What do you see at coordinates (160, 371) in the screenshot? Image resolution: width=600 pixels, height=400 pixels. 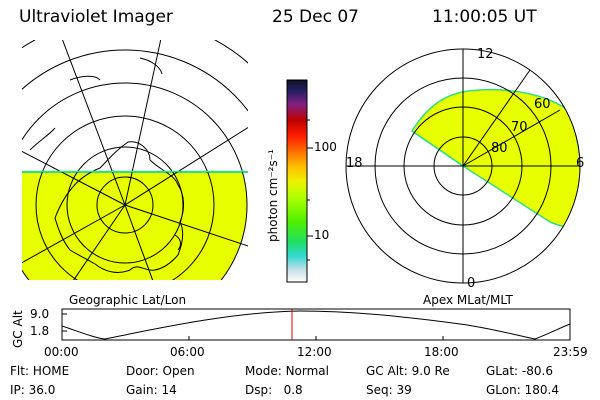 I see `status-door: Door: Open` at bounding box center [160, 371].